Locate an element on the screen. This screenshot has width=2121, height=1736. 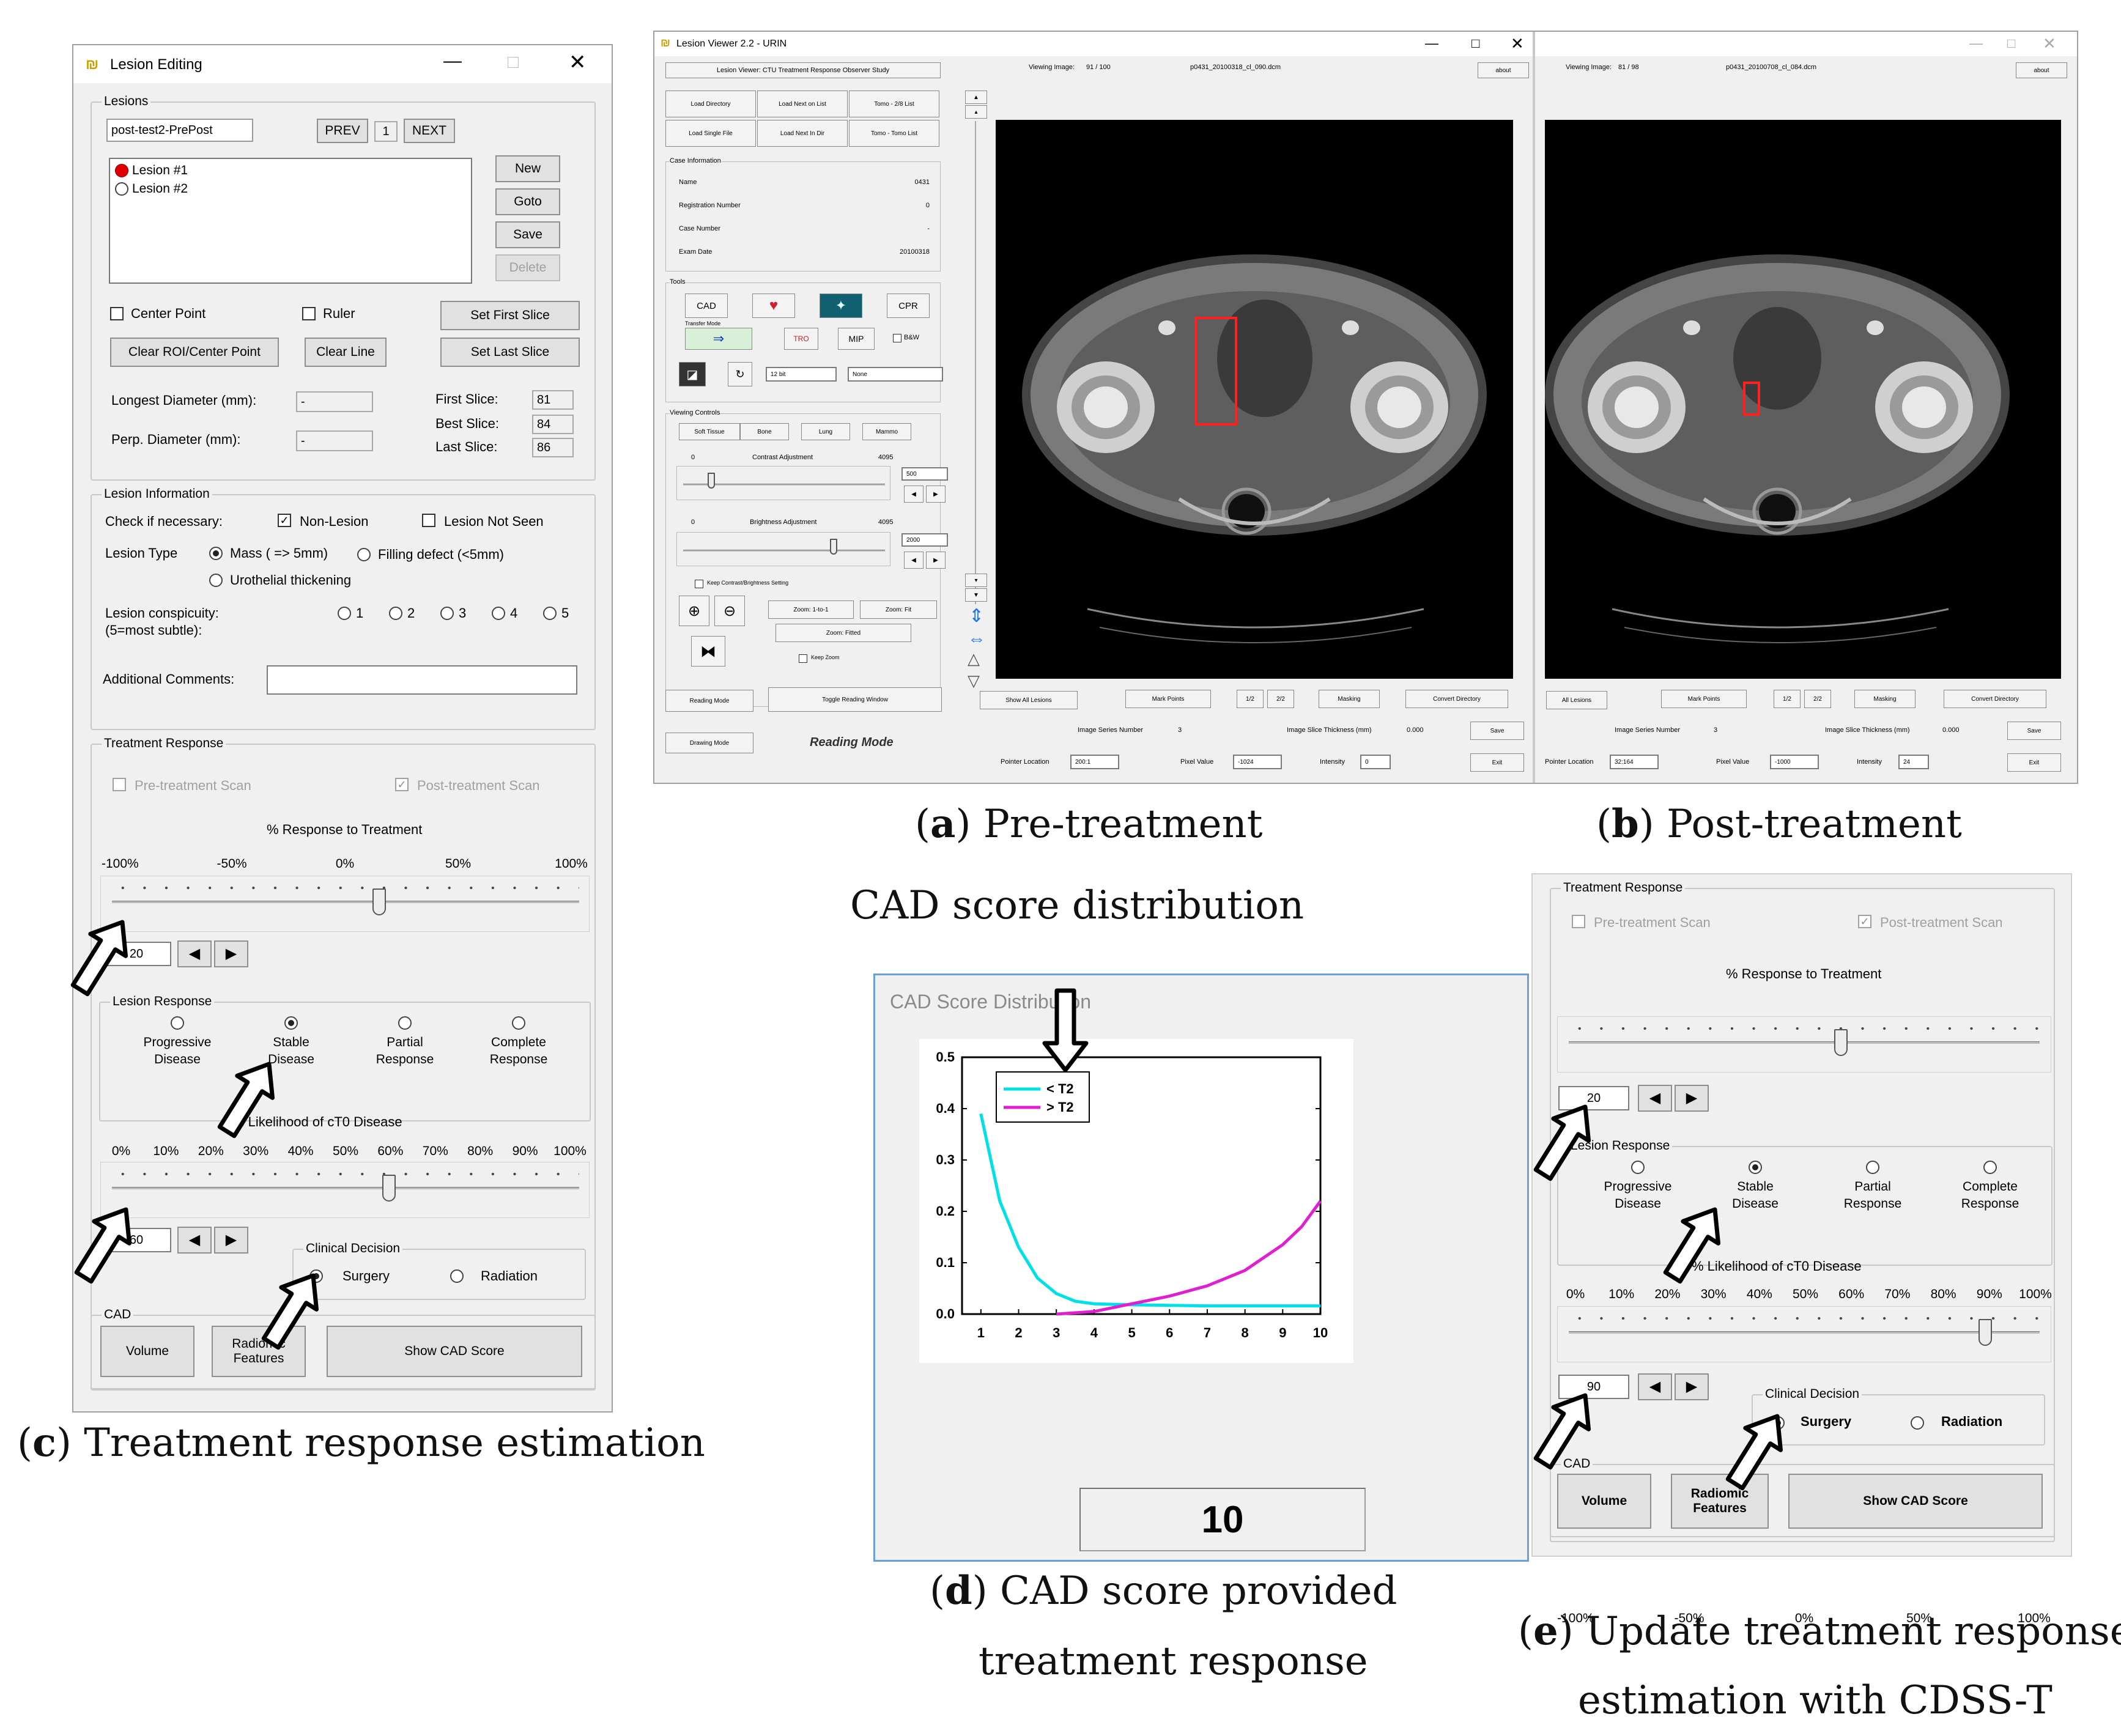
zoom-1to1-button: Zoom: 1-to-1 is located at coordinates (811, 609).